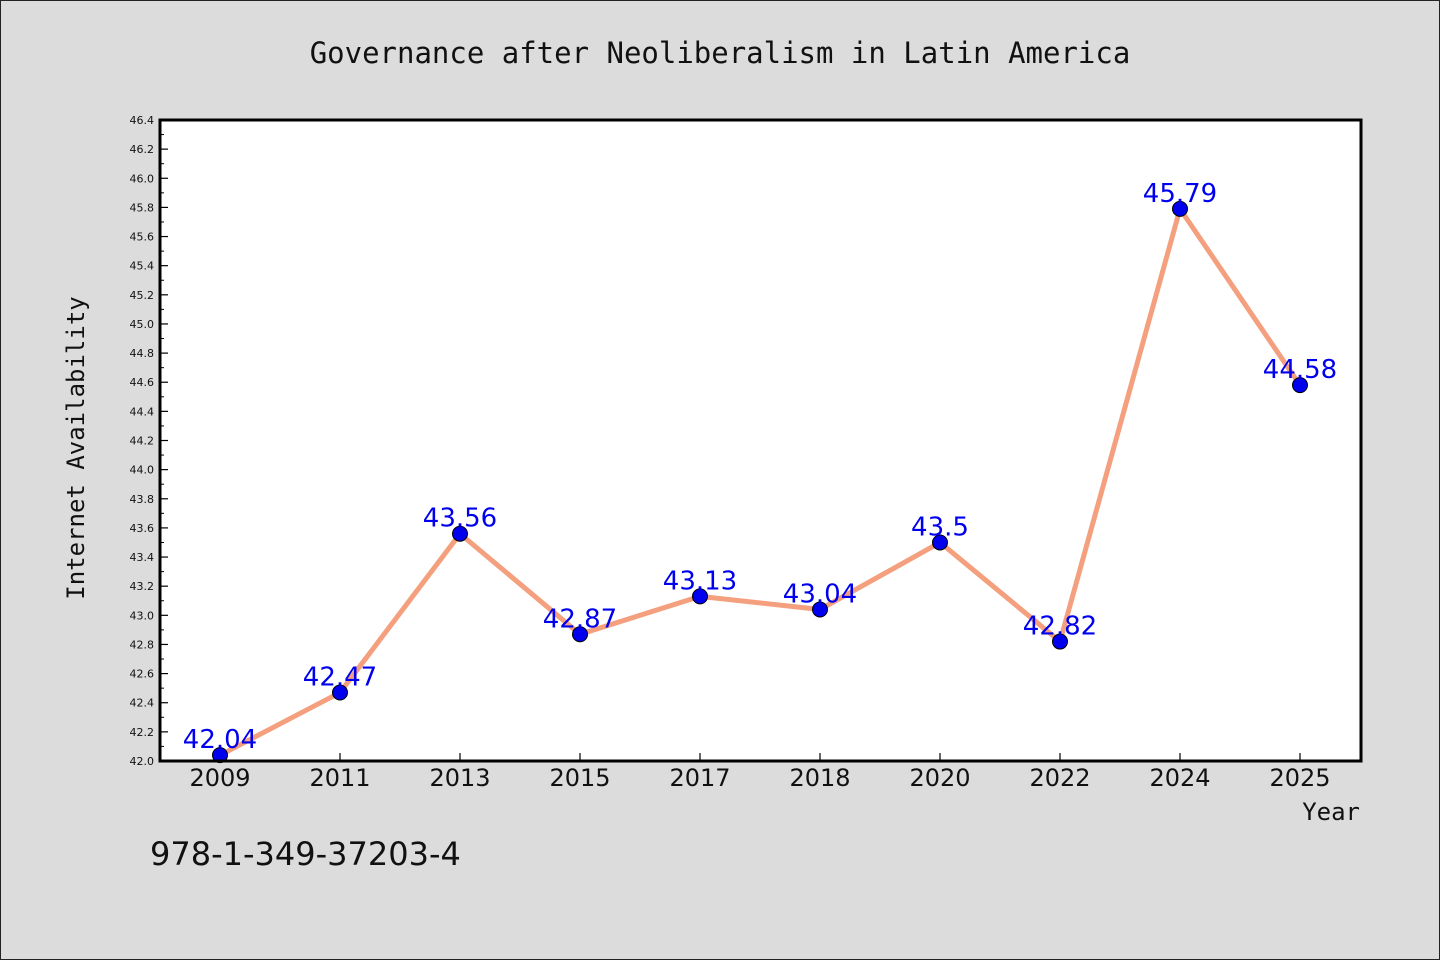 The height and width of the screenshot is (960, 1440). I want to click on y-tick-label: 45.2, so click(142, 295).